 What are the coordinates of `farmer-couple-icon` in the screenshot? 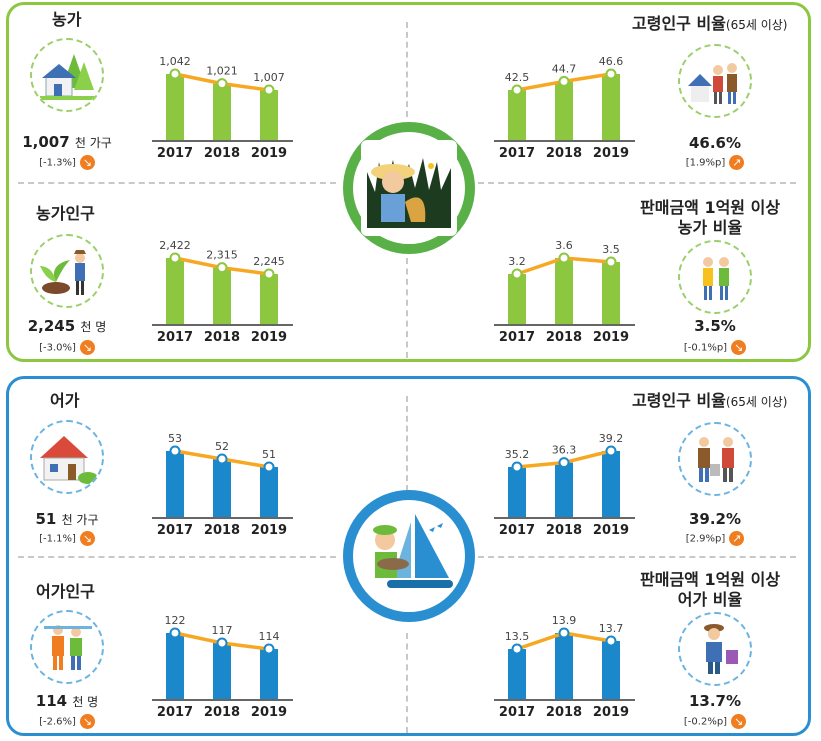 It's located at (715, 277).